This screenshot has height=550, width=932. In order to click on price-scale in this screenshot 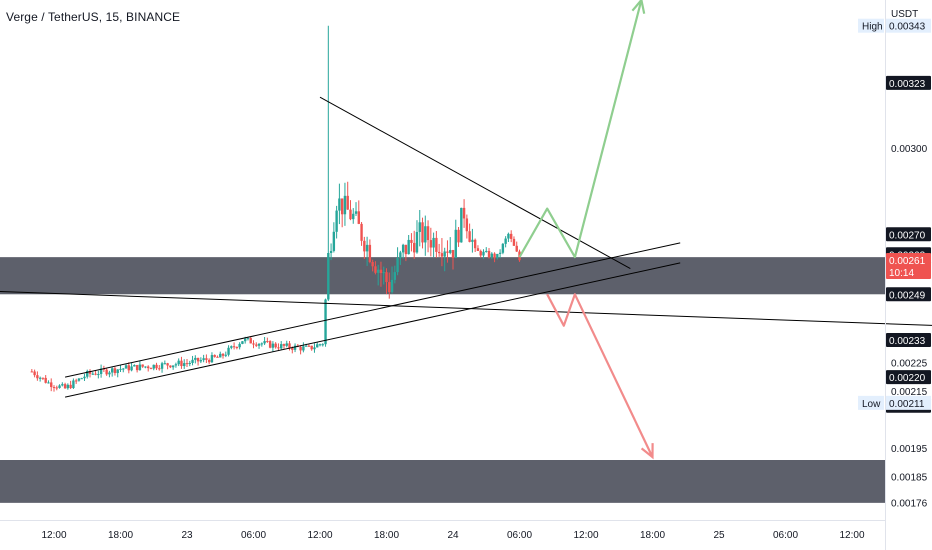, I will do `click(908, 275)`.